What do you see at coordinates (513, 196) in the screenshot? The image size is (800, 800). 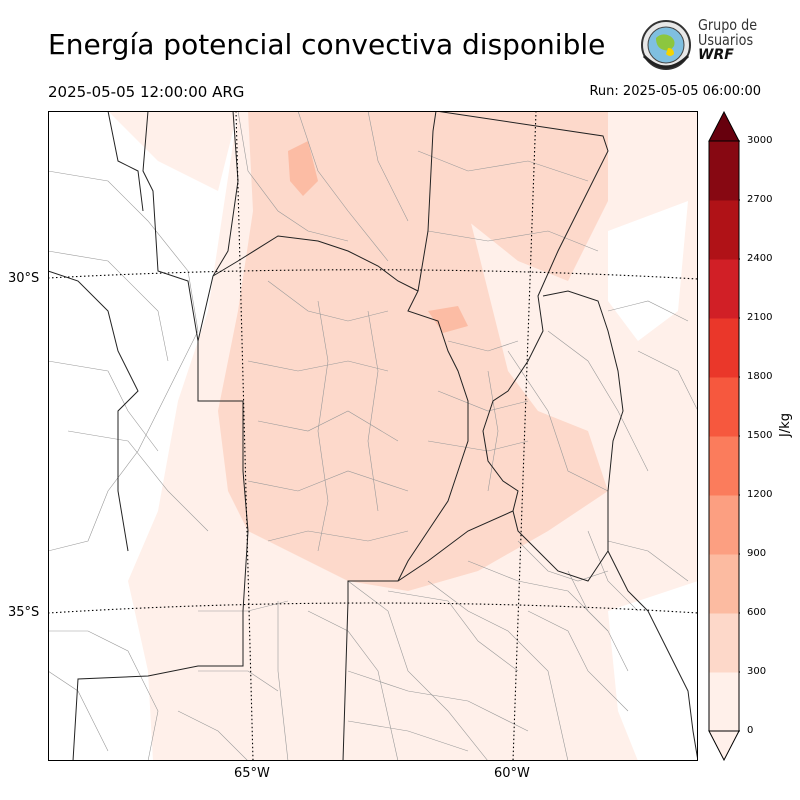 I see `cape-fill-medium-north` at bounding box center [513, 196].